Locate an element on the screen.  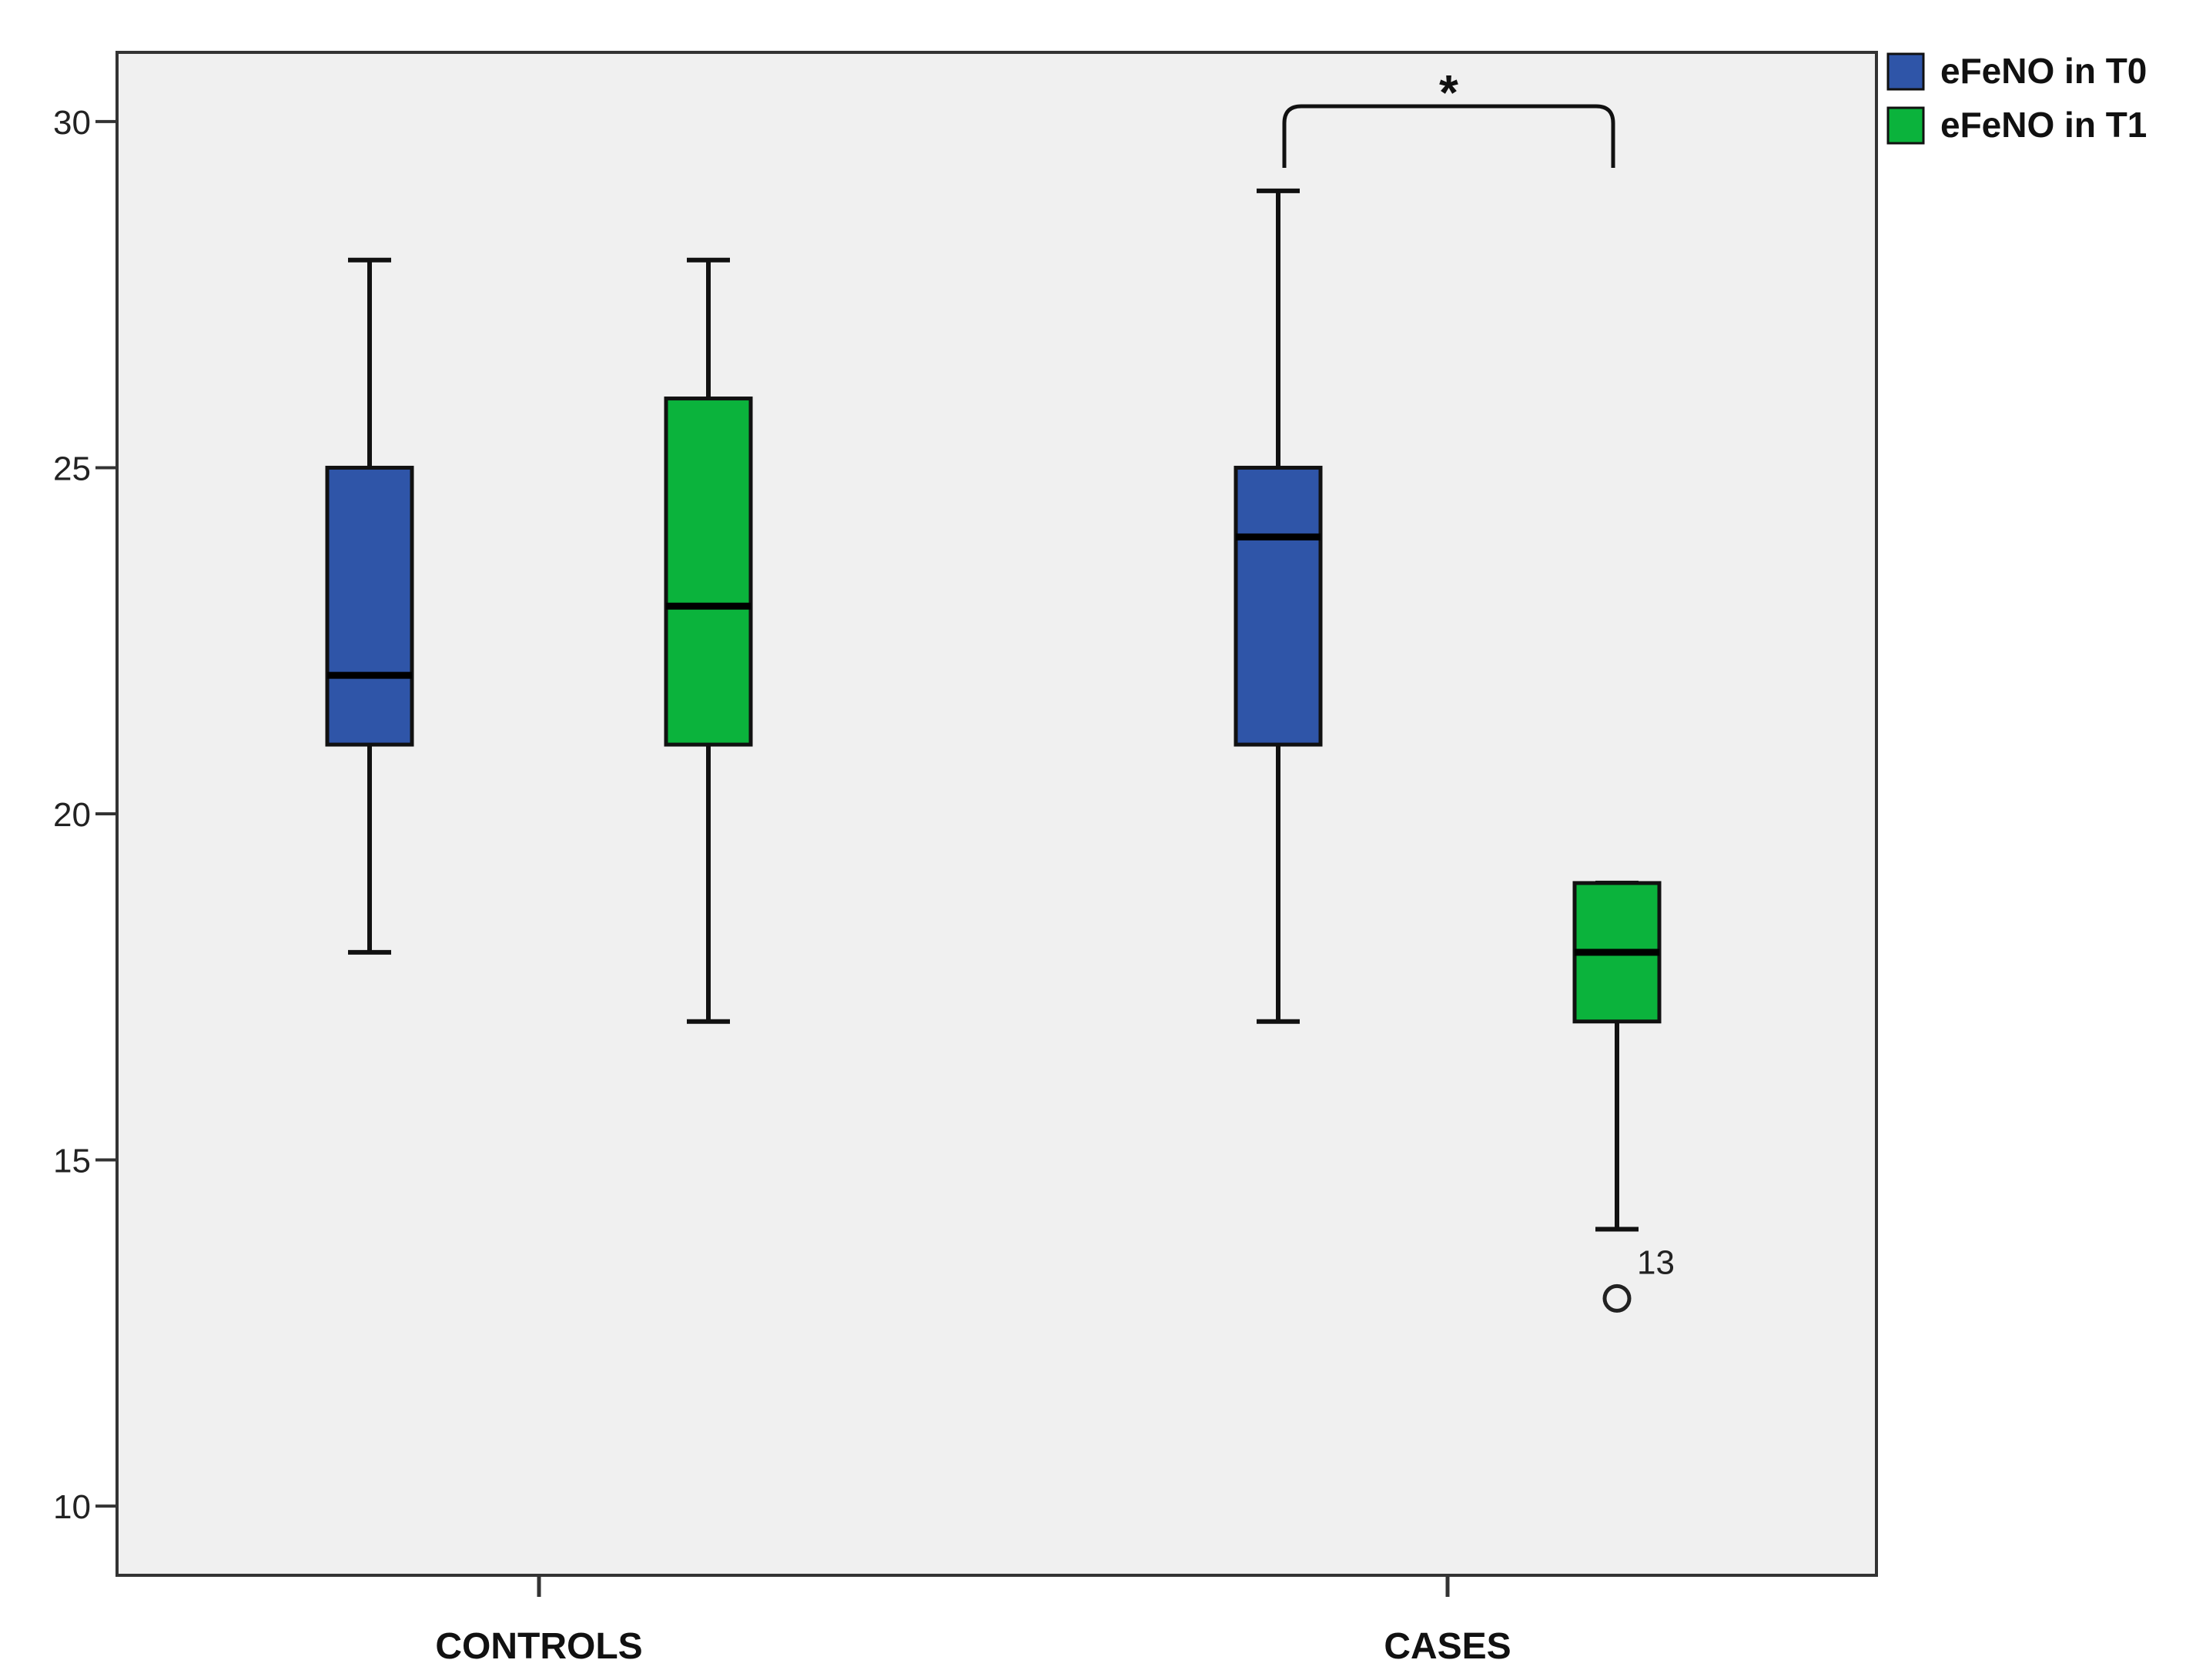
x-axis: CONTROLS CASES is located at coordinates (973, 1621).